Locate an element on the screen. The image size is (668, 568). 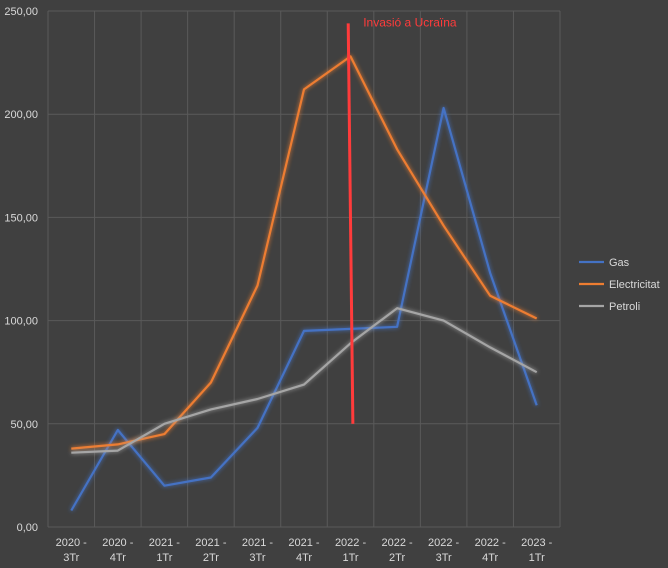
x-tick-label: 2021 -4Tr is located at coordinates (304, 550).